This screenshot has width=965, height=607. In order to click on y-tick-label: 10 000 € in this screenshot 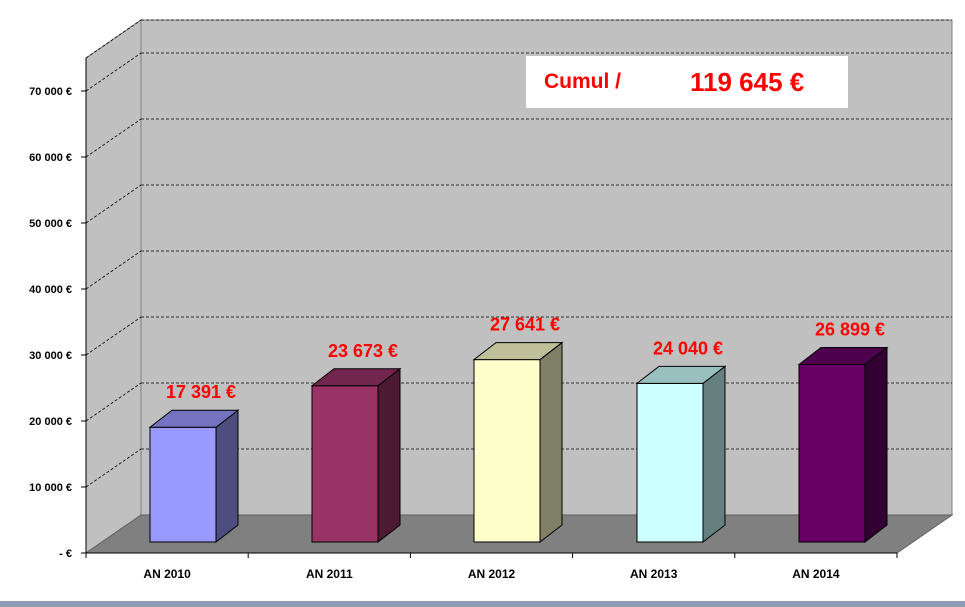, I will do `click(50, 488)`.